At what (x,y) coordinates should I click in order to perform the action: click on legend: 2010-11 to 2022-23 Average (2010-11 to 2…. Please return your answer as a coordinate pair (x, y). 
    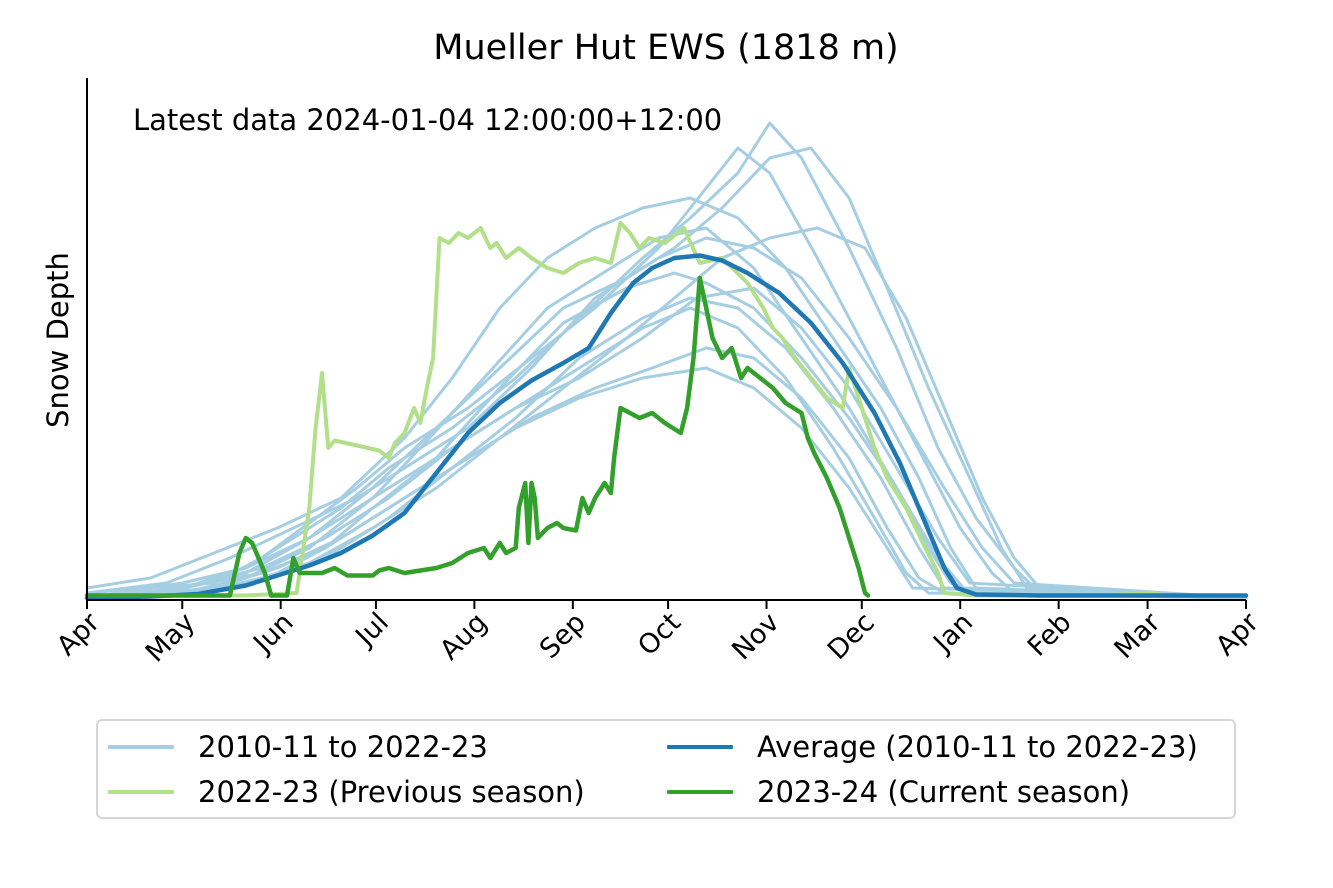
    Looking at the image, I should click on (666, 769).